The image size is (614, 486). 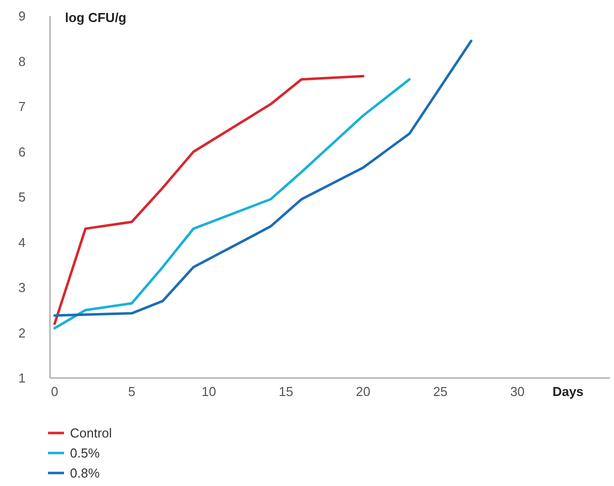 I want to click on y-tick-label: 8, so click(x=22, y=61).